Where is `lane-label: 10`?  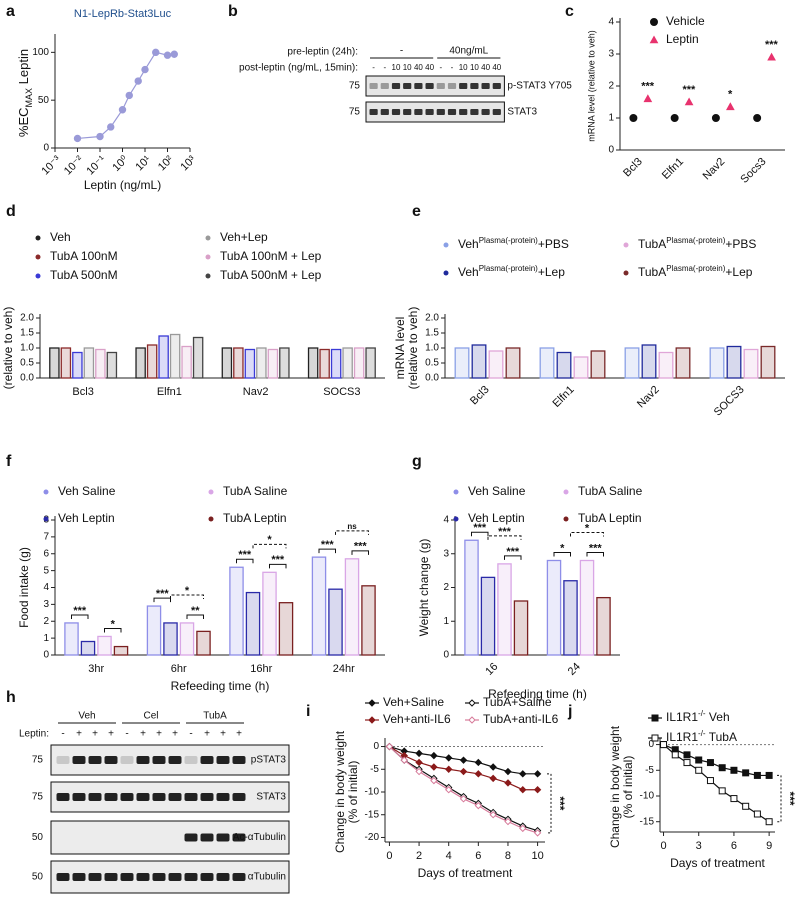 lane-label: 10 is located at coordinates (474, 67).